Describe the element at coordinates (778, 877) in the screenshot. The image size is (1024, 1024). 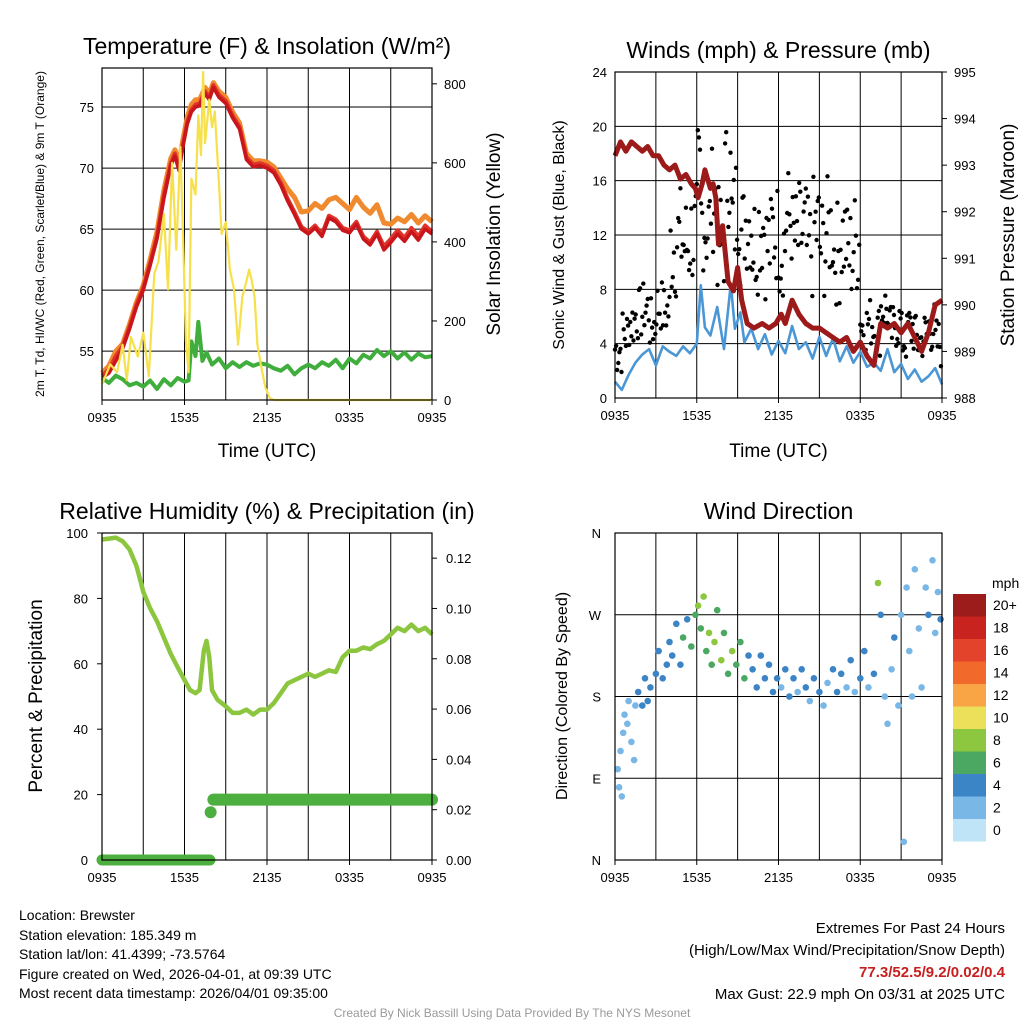
I see `wd-xtick-label: 2135` at that location.